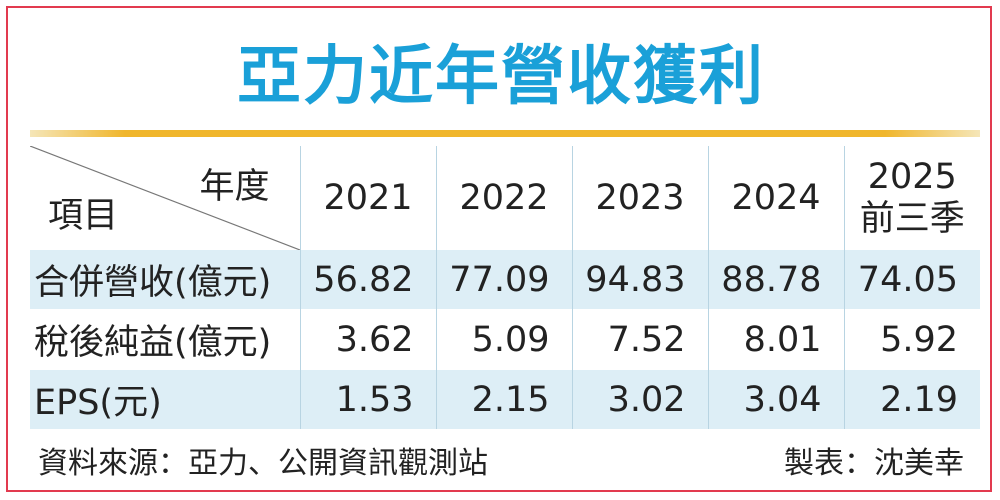 The image size is (1000, 500). I want to click on title-divider, so click(505, 133).